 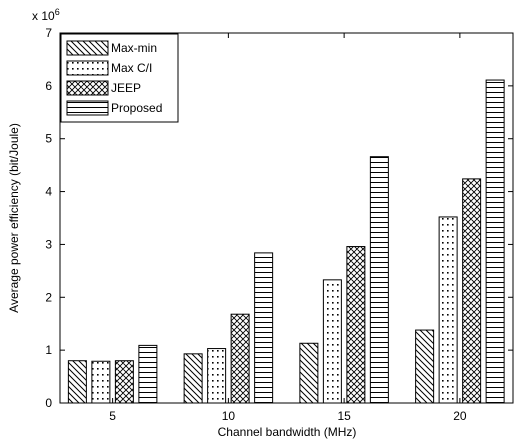 I want to click on legend-swatch-proposed, so click(x=87, y=108).